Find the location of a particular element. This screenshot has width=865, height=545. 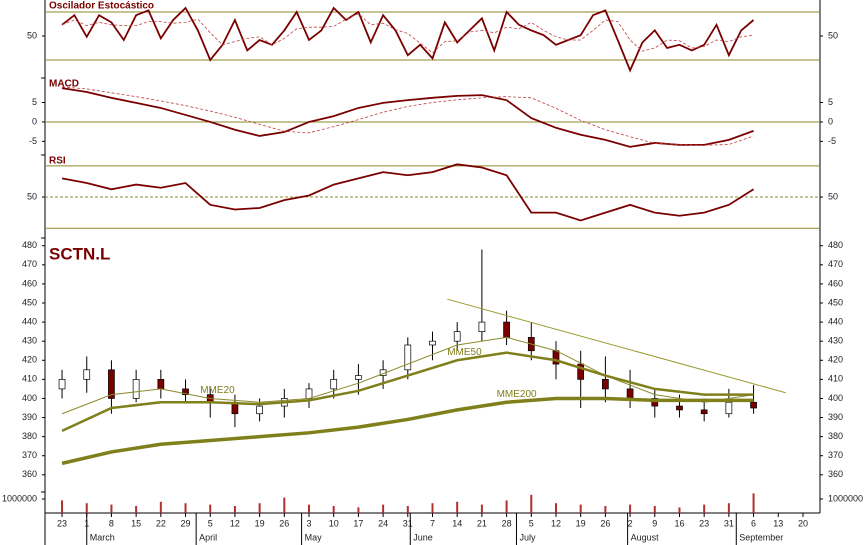

y-tick-label: 0 is located at coordinates (34, 121).